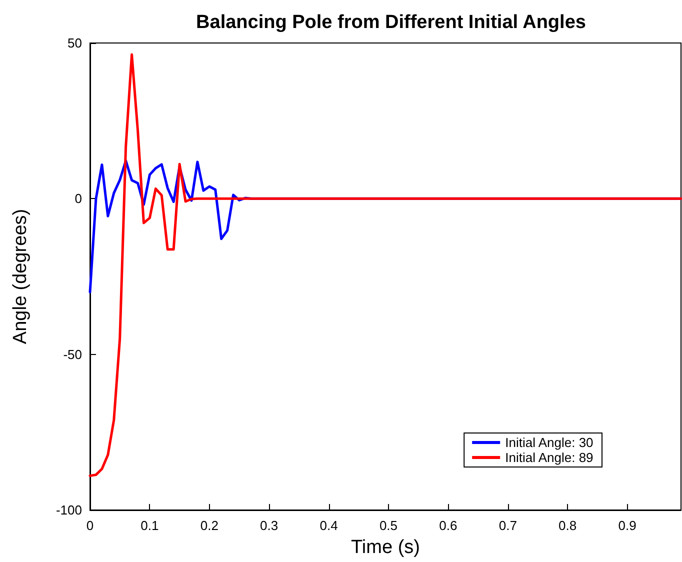 The height and width of the screenshot is (562, 682). I want to click on y-tick-label: 50, so click(75, 43).